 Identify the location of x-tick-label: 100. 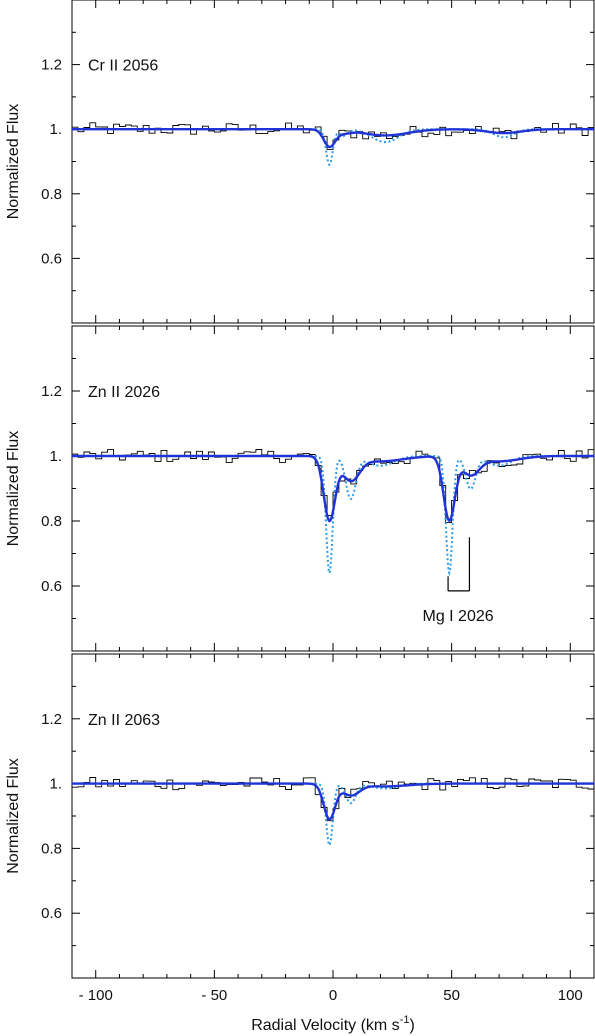
(570, 995).